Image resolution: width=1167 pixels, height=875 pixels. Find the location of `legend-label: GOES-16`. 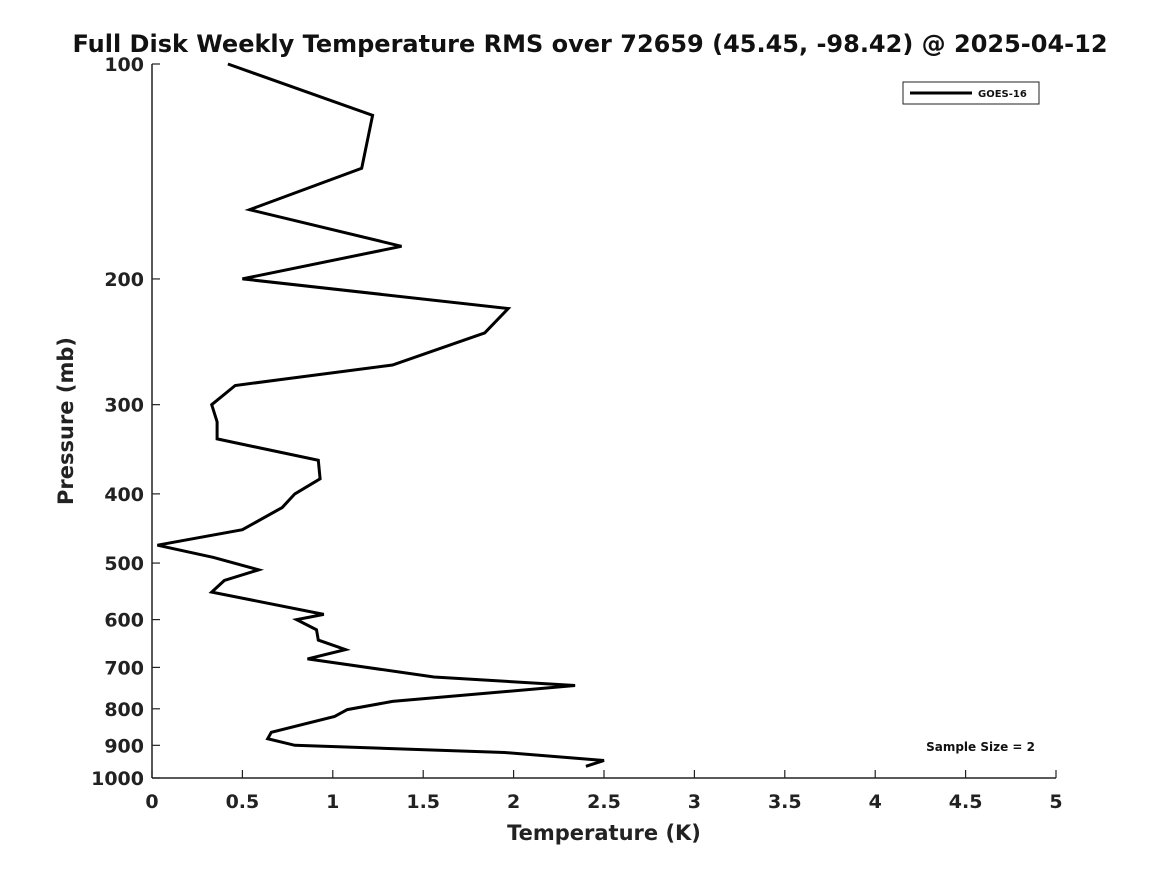

legend-label: GOES-16 is located at coordinates (1002, 94).